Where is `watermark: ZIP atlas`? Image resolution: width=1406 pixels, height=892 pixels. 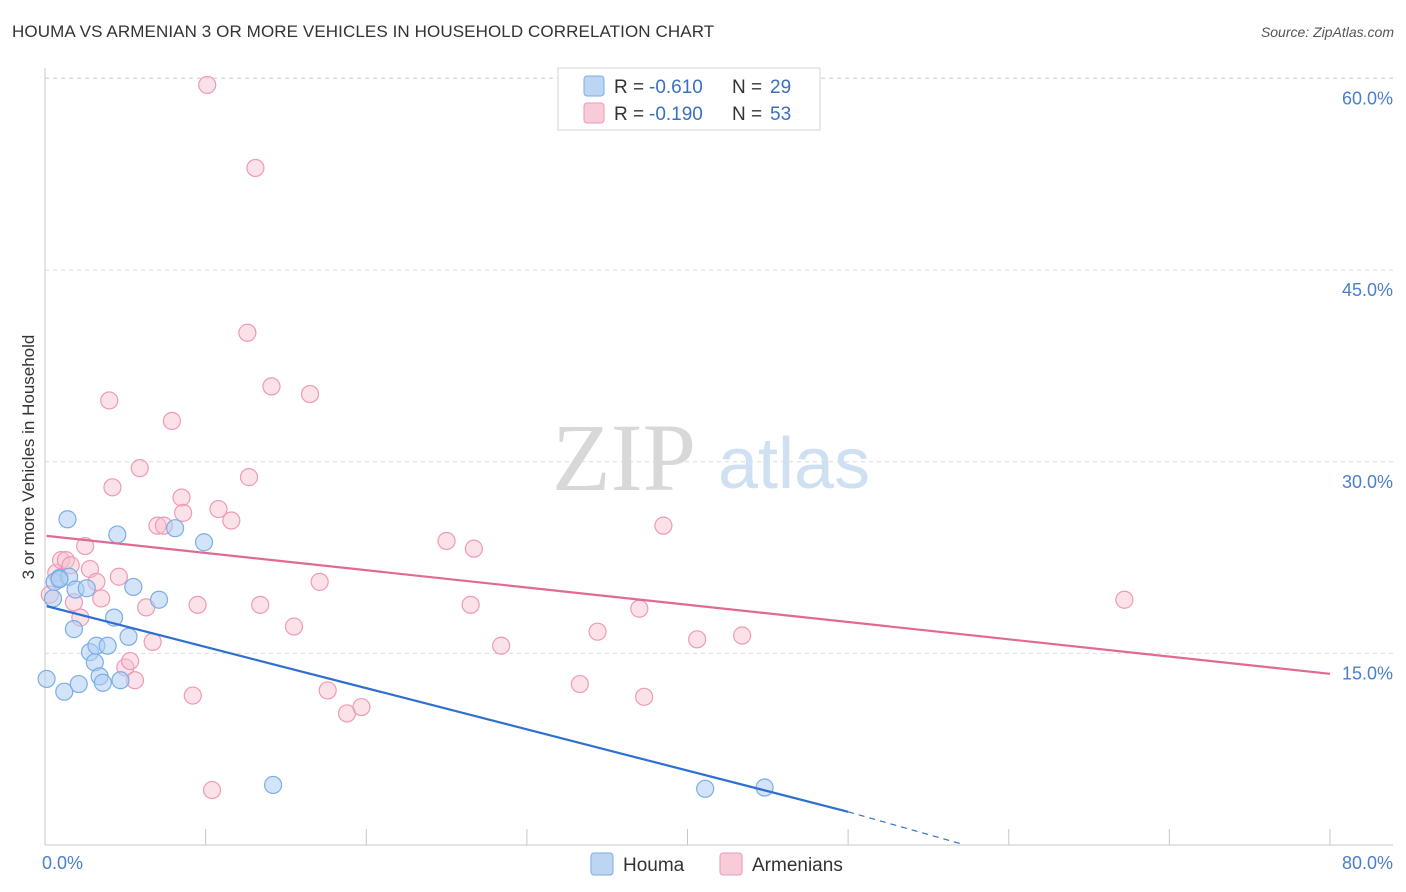
watermark: ZIP atlas is located at coordinates (711, 457).